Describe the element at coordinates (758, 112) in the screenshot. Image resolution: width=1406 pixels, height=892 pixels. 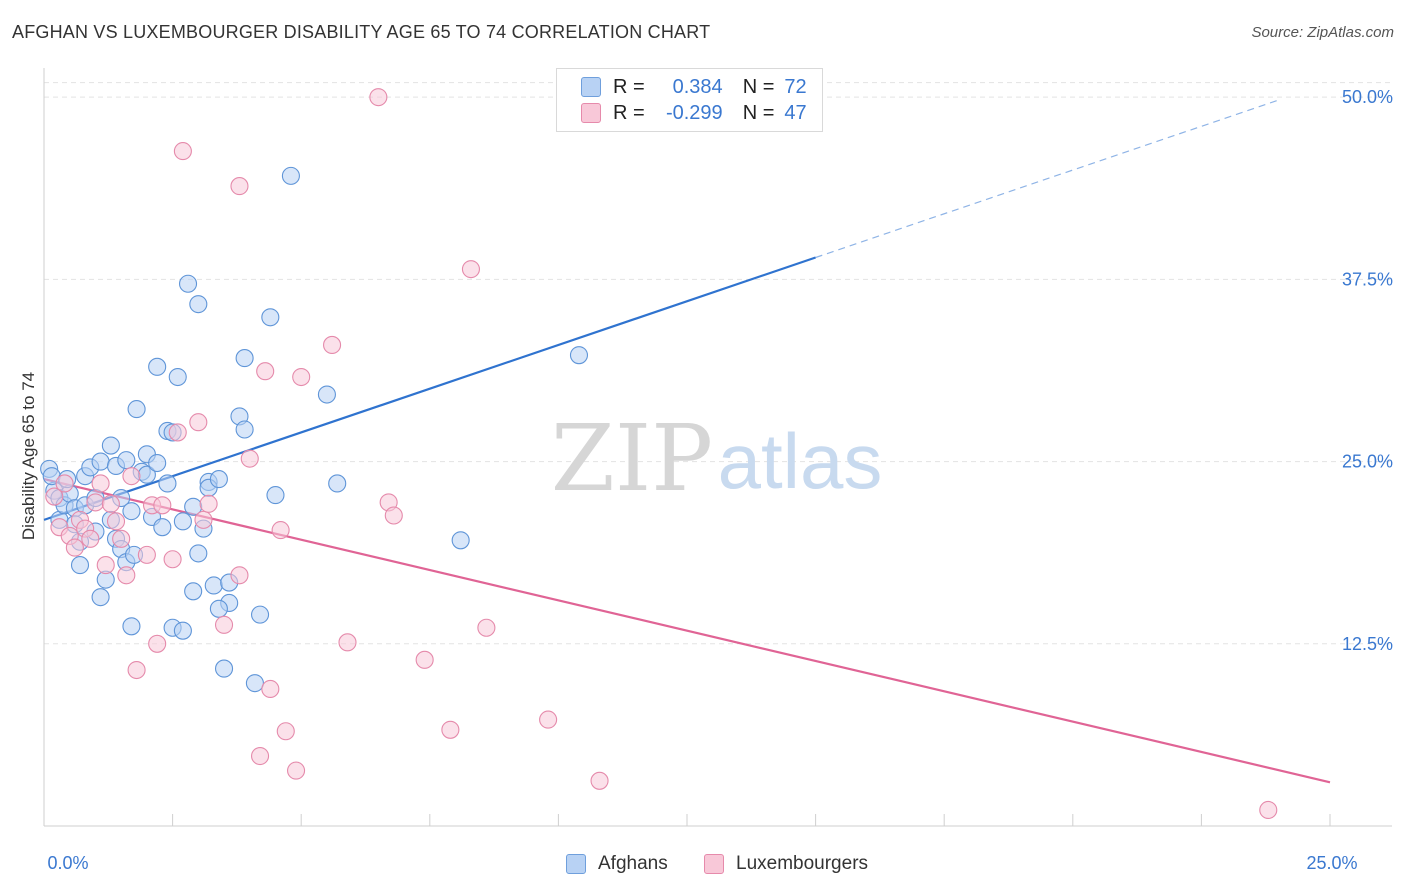
I see `luxembourgers-n-label: N =` at that location.